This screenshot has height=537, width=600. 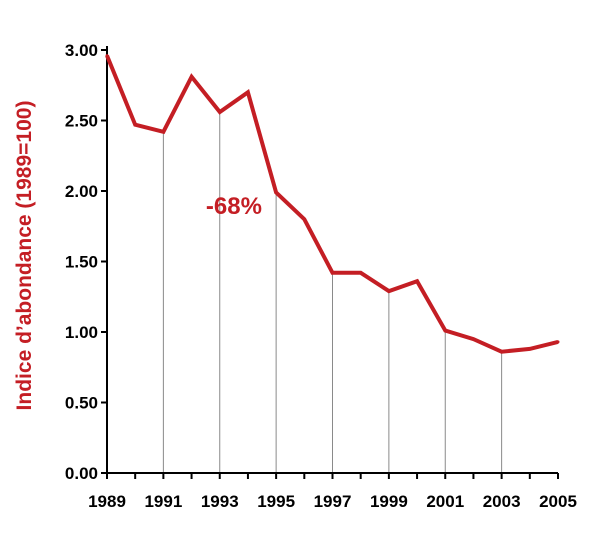 I want to click on y-tick-label: 2.00, so click(x=81, y=191).